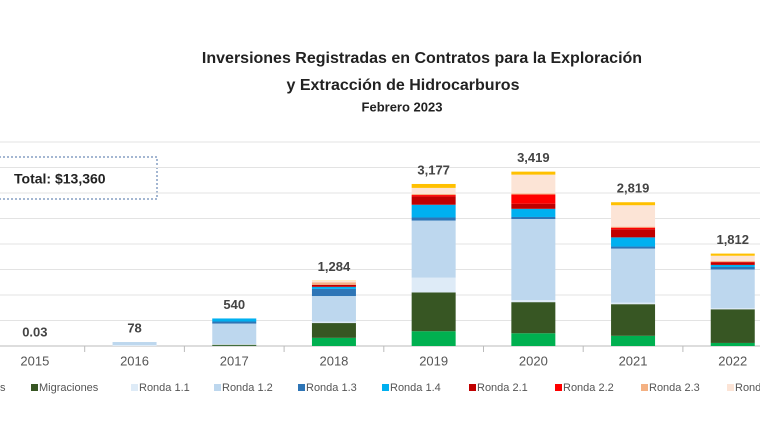 The image size is (760, 426). Describe the element at coordinates (403, 85) in the screenshot. I see `chart-title: y Extracción de Hidrocarburos` at that location.